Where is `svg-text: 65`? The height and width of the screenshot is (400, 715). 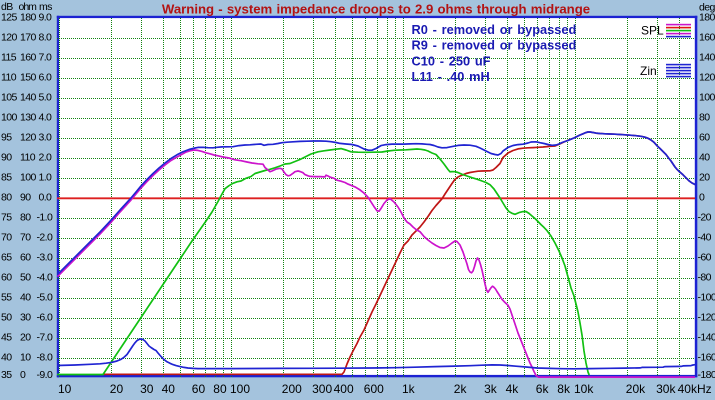
svg-text: 65 is located at coordinates (6, 258).